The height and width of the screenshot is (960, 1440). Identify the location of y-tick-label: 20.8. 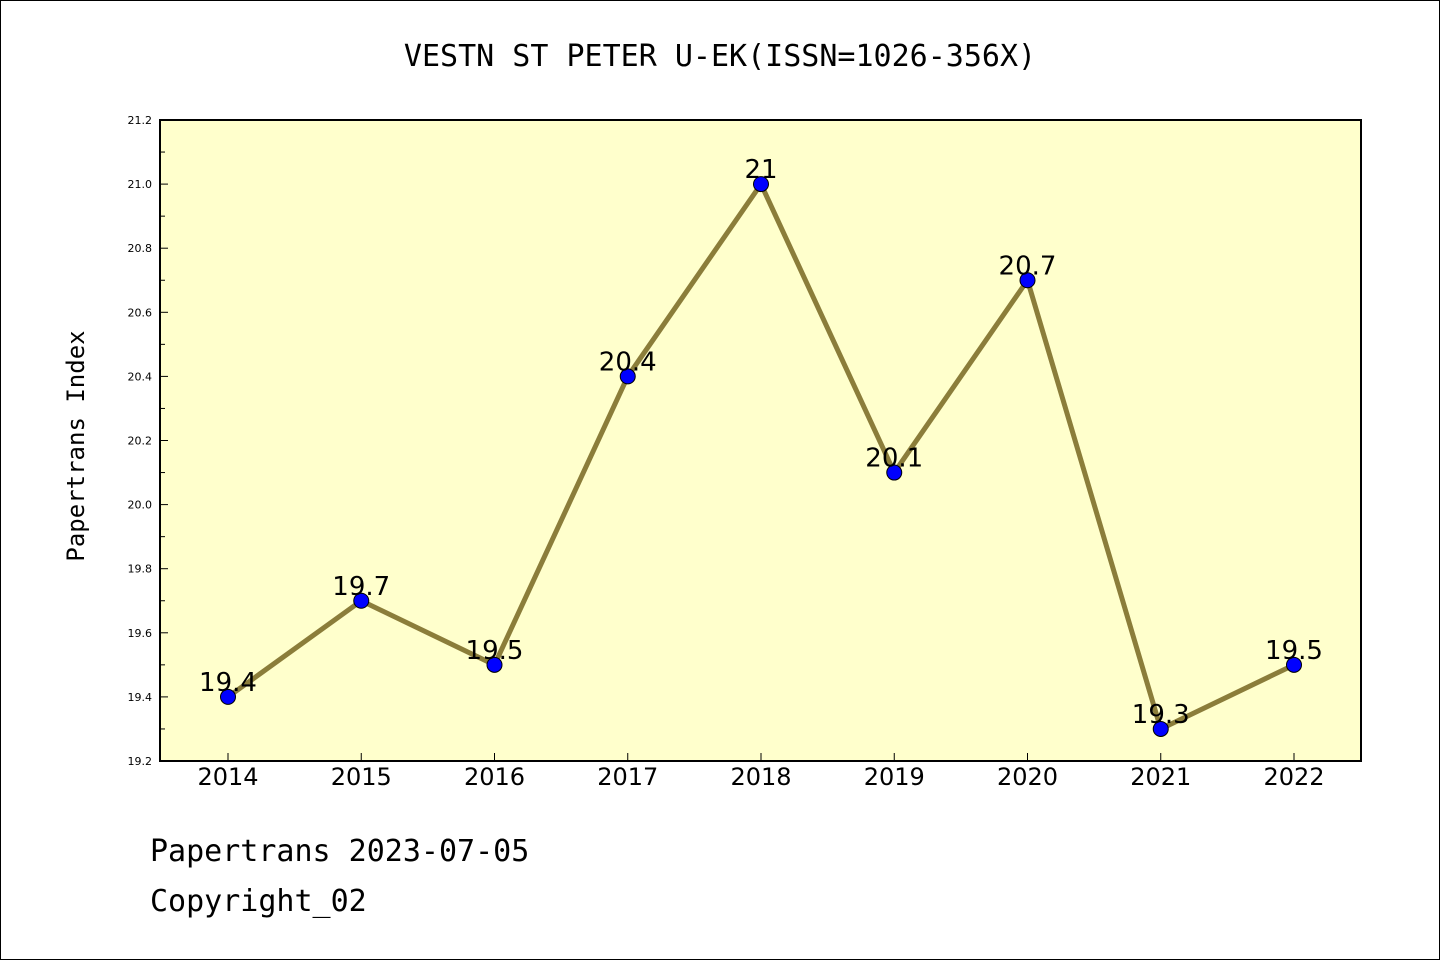
(140, 248).